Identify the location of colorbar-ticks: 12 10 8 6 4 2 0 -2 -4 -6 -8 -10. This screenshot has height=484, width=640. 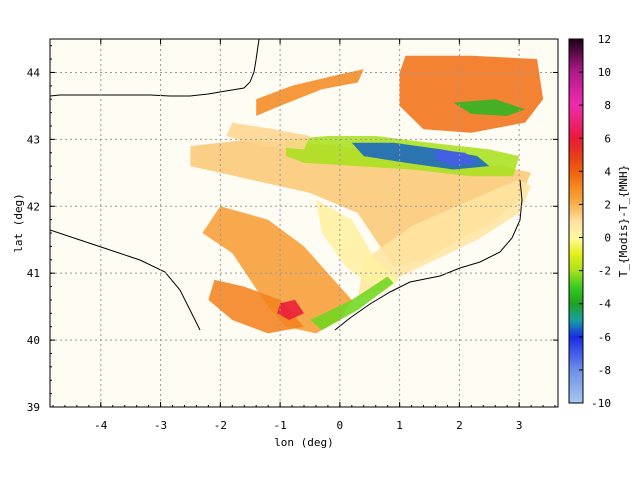
(595, 221).